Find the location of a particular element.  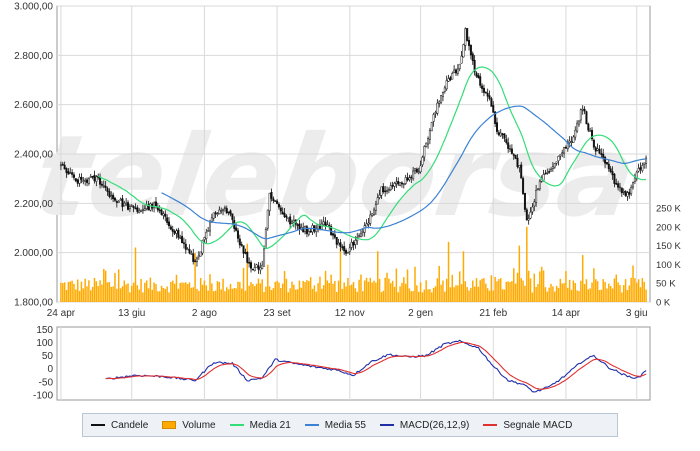

macd-y-tick-label: 50 is located at coordinates (48, 356).